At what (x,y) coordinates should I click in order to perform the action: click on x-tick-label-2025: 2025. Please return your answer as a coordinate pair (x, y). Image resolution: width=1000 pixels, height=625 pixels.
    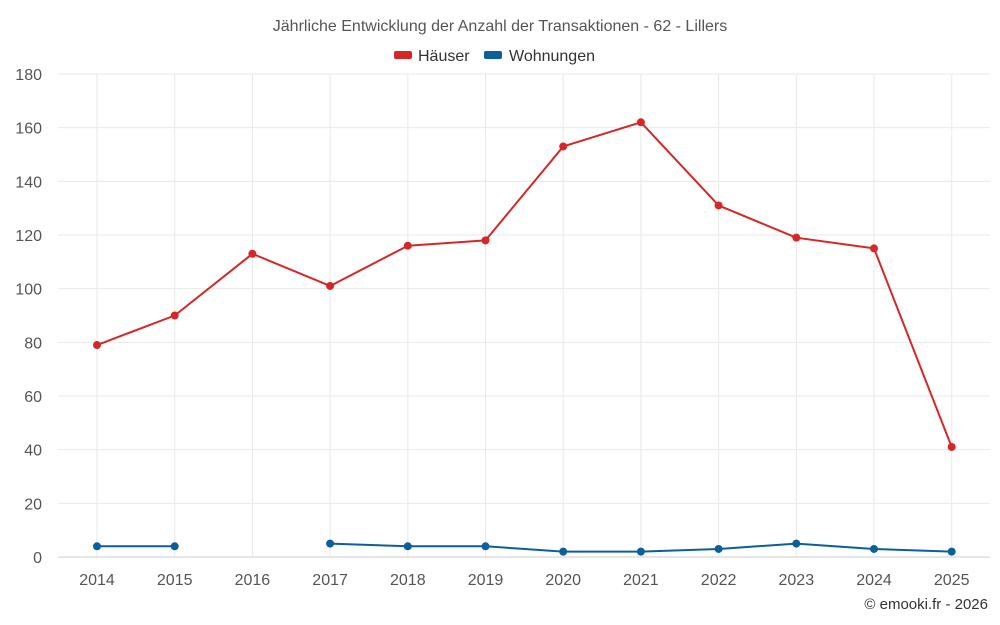
    Looking at the image, I should click on (952, 580).